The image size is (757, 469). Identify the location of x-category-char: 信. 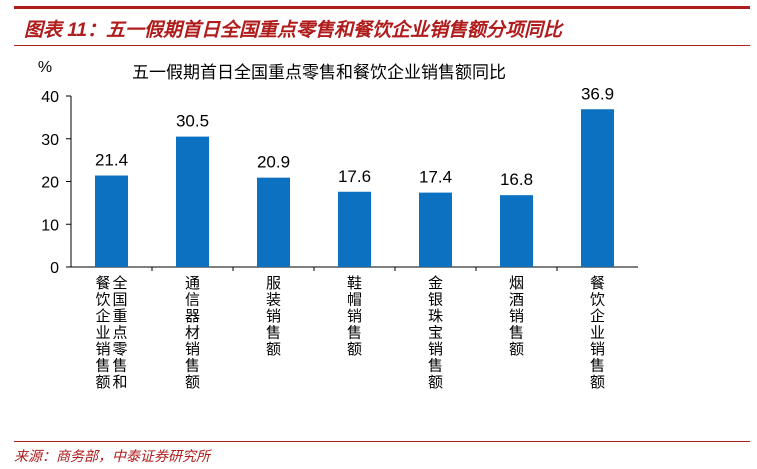
(192, 300).